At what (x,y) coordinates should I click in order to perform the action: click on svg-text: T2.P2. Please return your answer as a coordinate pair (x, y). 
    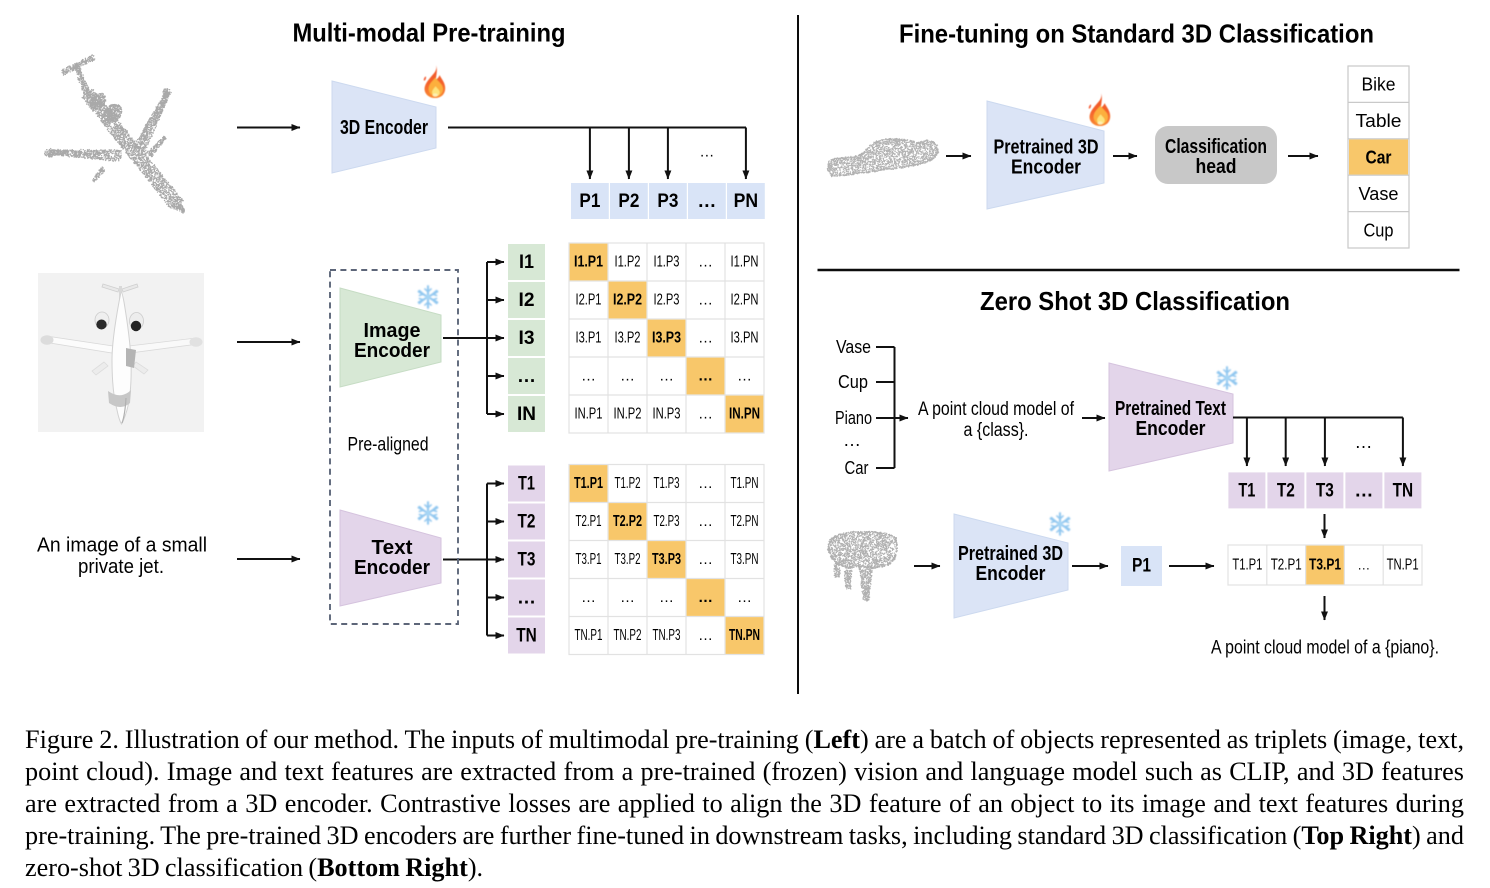
    Looking at the image, I should click on (627, 521).